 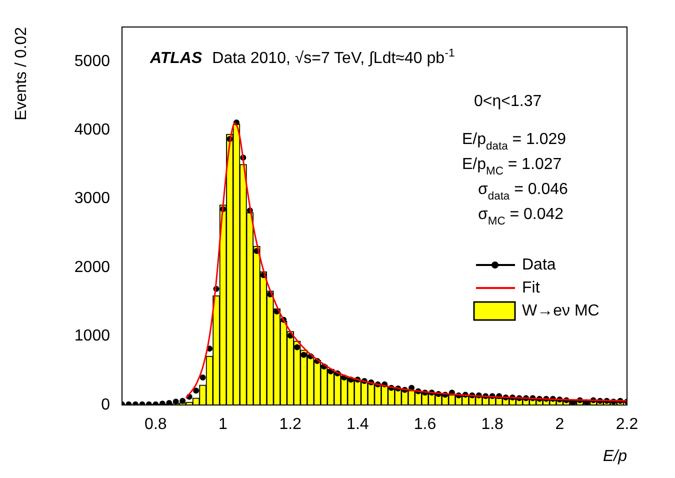 I want to click on x-axis-title: E/p, so click(x=615, y=456).